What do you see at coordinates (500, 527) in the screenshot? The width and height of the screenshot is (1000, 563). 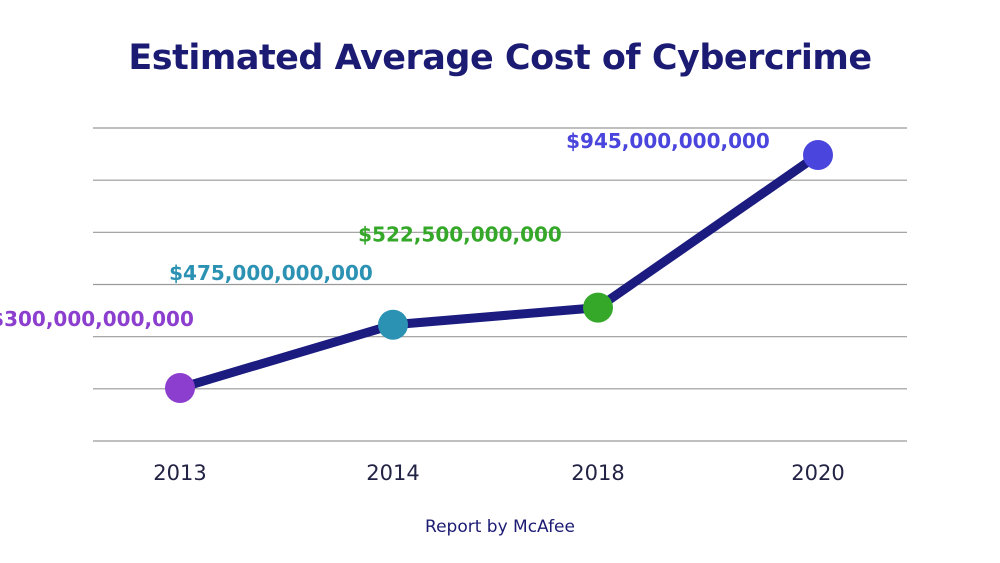 I see `source-note: Report by McAfee` at bounding box center [500, 527].